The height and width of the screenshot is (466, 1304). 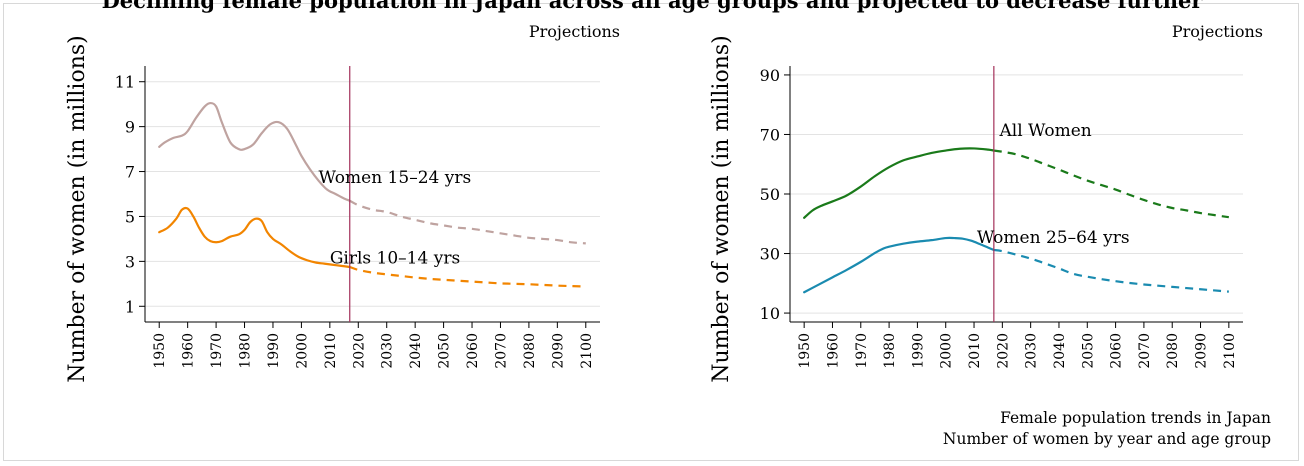 I want to click on y-tick-label: 3, so click(x=130, y=261).